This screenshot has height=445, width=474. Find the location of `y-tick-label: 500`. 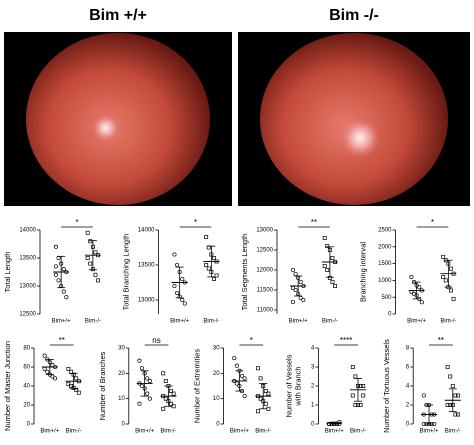

y-tick-label: 500 is located at coordinates (386, 298).